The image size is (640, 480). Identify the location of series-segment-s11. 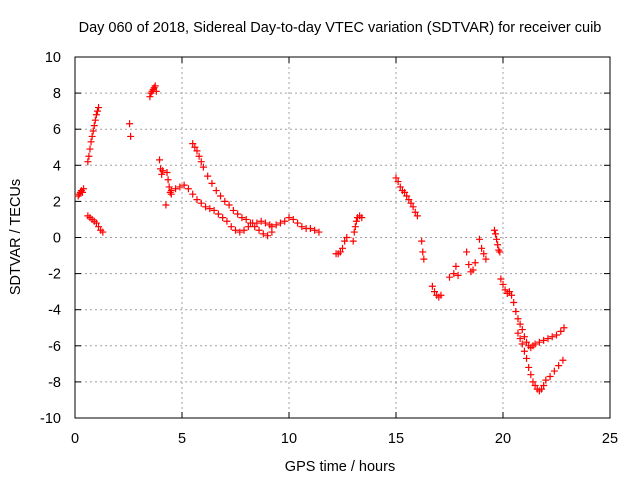
(341, 246).